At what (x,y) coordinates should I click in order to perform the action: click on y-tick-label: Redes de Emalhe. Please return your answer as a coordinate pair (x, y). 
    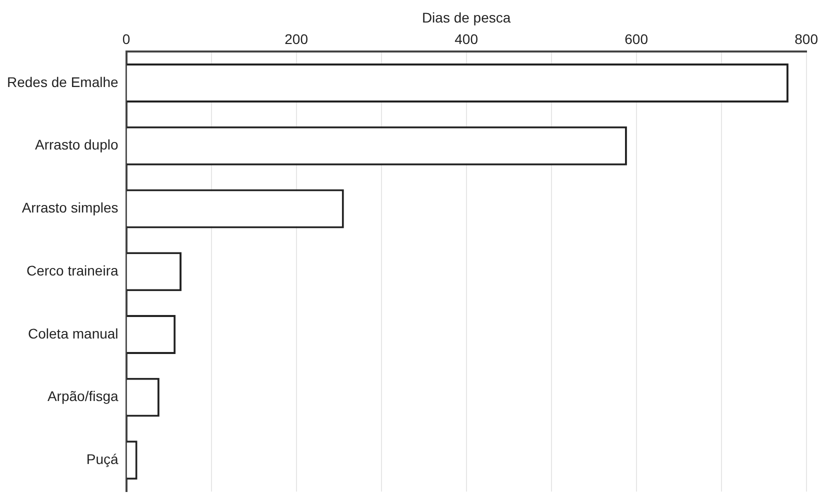
    Looking at the image, I should click on (62, 82).